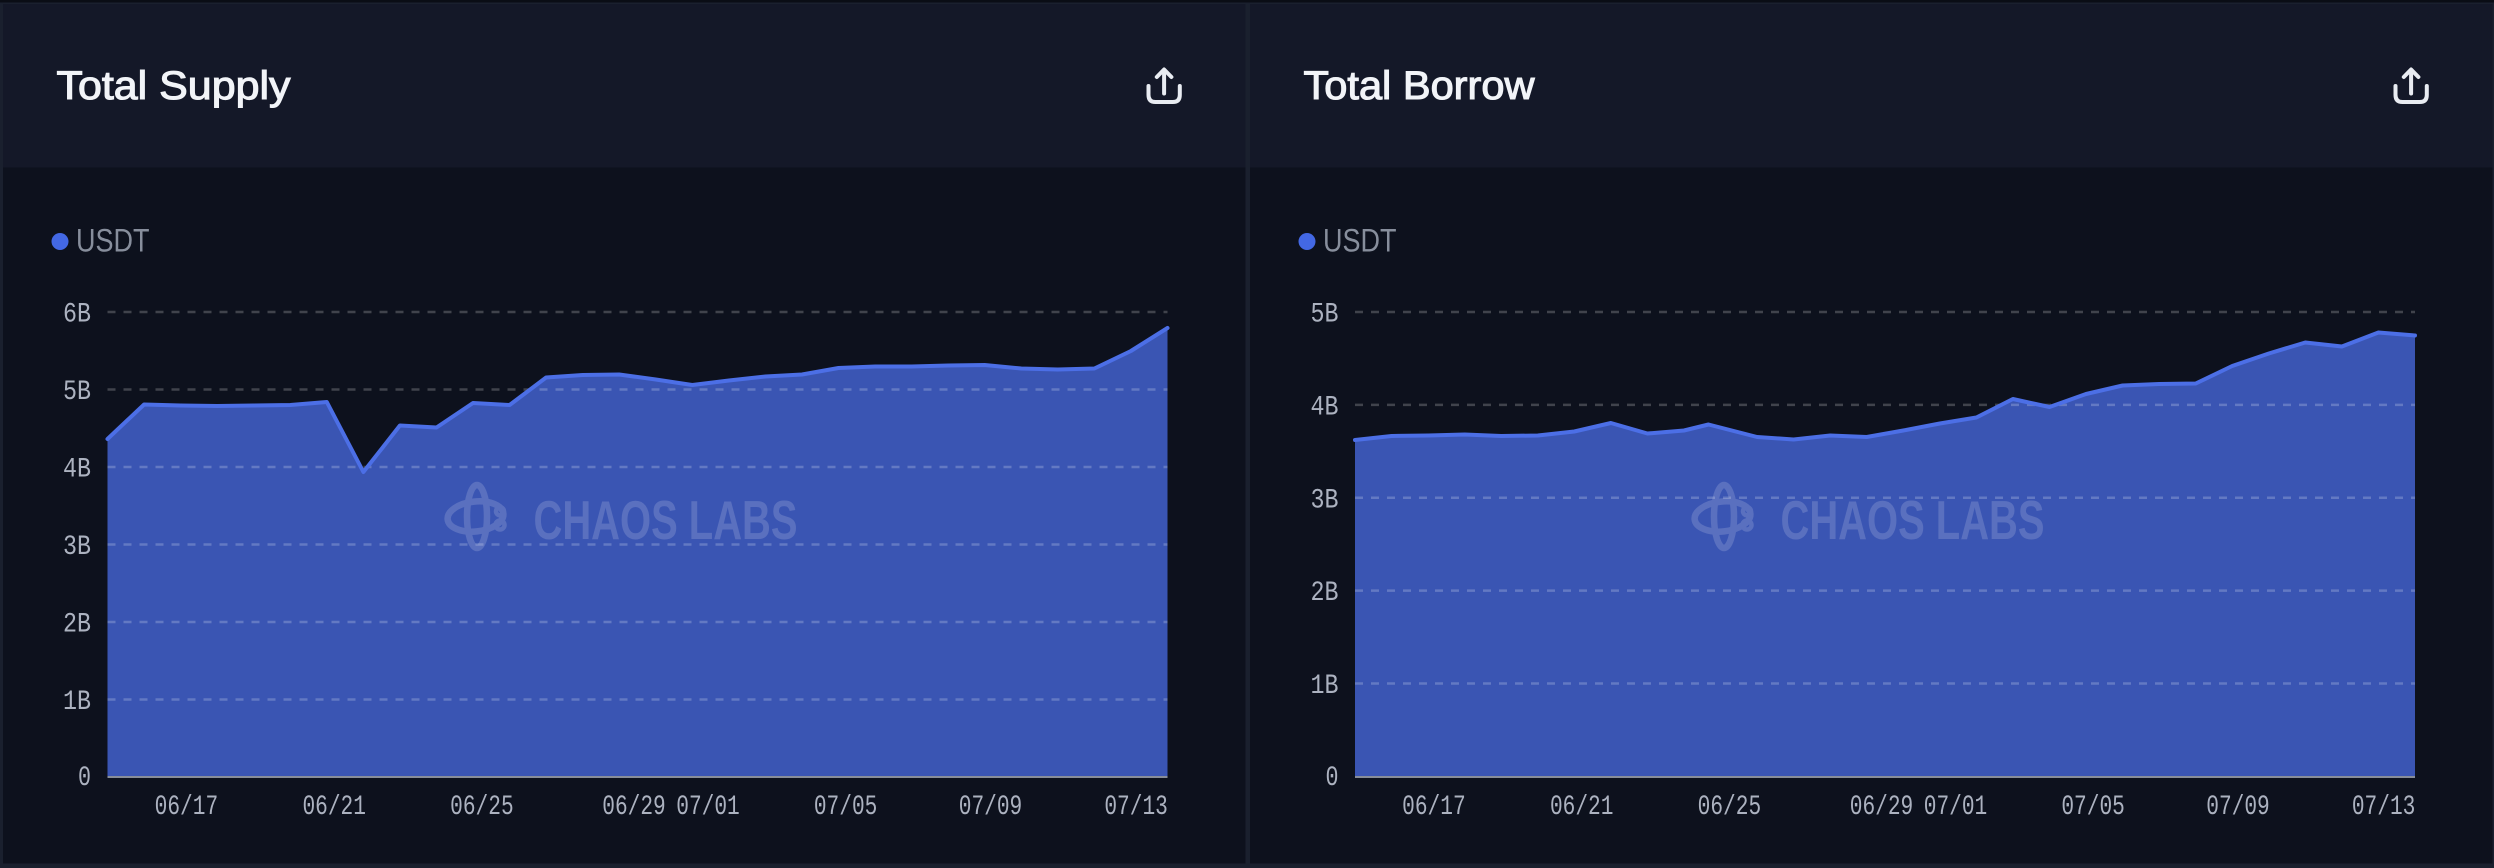 This screenshot has width=2494, height=868. What do you see at coordinates (77, 315) in the screenshot?
I see `svg-text: 6B` at bounding box center [77, 315].